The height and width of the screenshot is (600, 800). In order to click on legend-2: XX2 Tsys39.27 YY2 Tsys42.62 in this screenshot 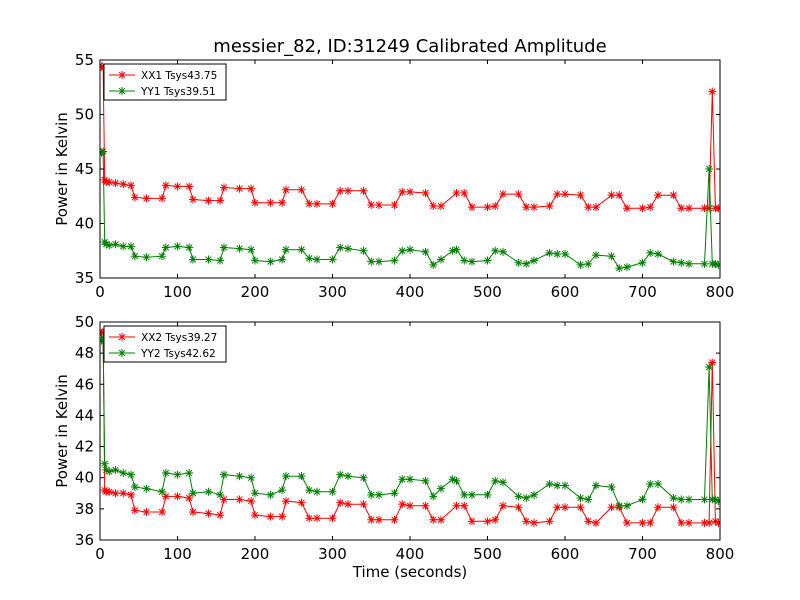, I will do `click(165, 344)`.